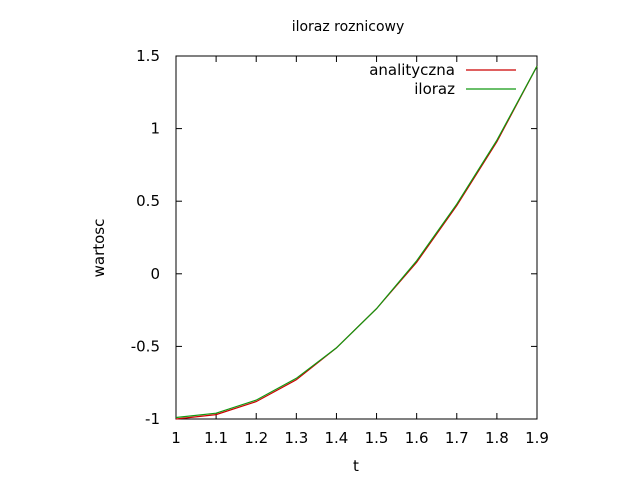  I want to click on y-tick-label: -1, so click(152, 419).